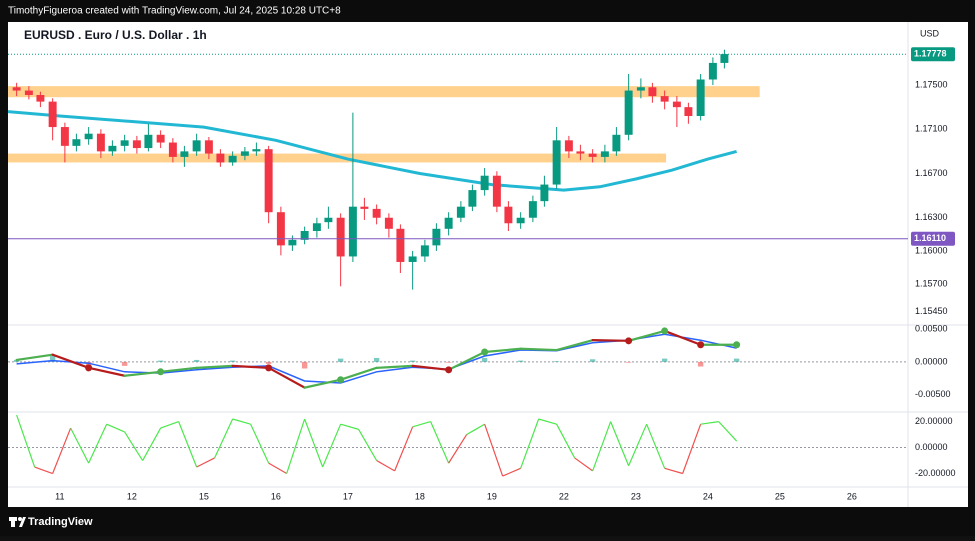 This screenshot has height=541, width=975. Describe the element at coordinates (935, 473) in the screenshot. I see `y-tick-label: -20.00000` at that location.